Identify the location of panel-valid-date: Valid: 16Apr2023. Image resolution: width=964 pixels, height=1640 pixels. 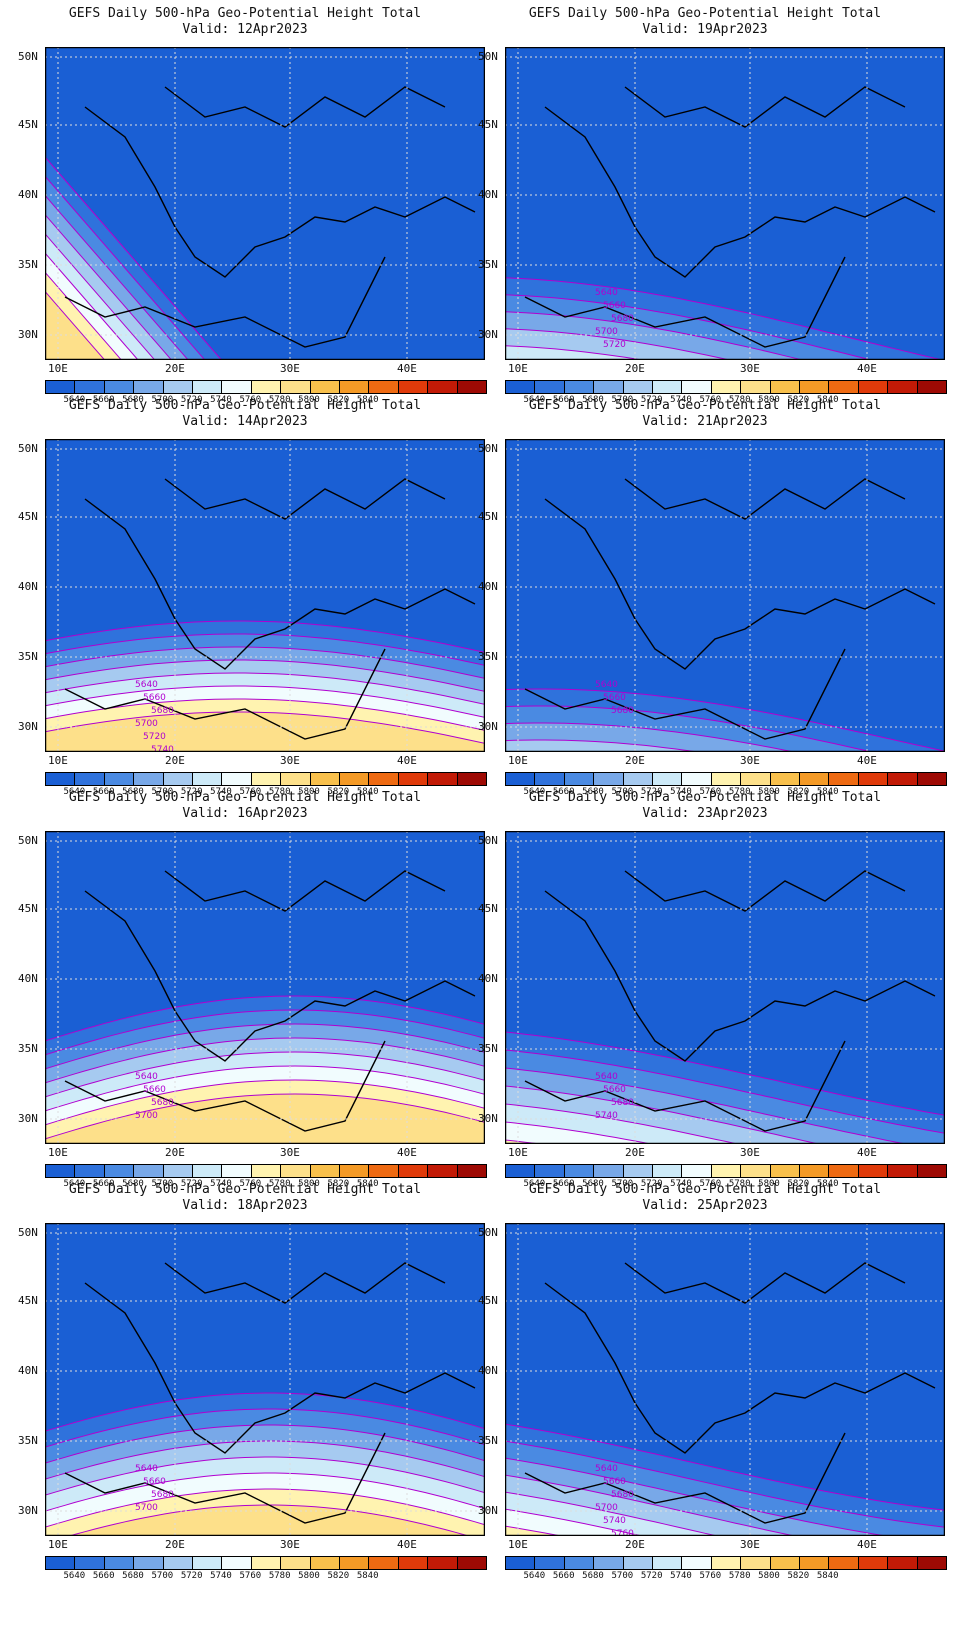
(245, 813).